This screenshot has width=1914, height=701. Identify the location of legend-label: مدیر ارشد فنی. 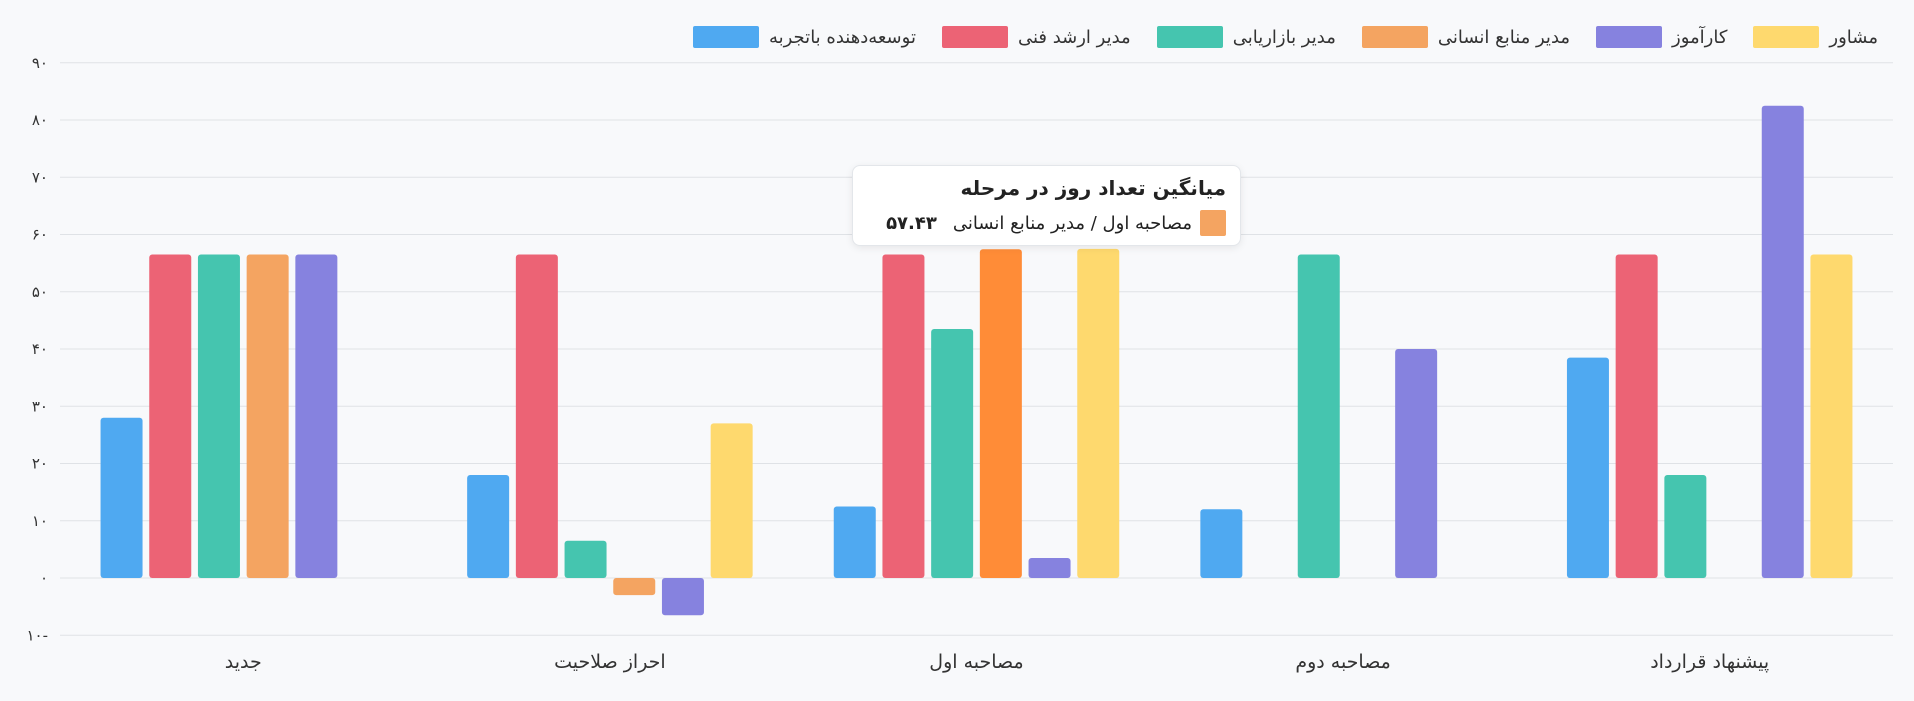
(1074, 37).